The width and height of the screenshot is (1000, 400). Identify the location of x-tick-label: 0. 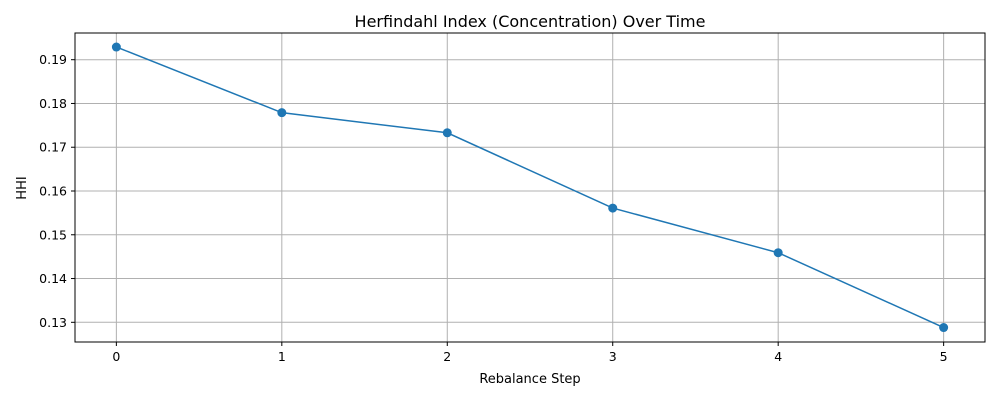
(116, 356).